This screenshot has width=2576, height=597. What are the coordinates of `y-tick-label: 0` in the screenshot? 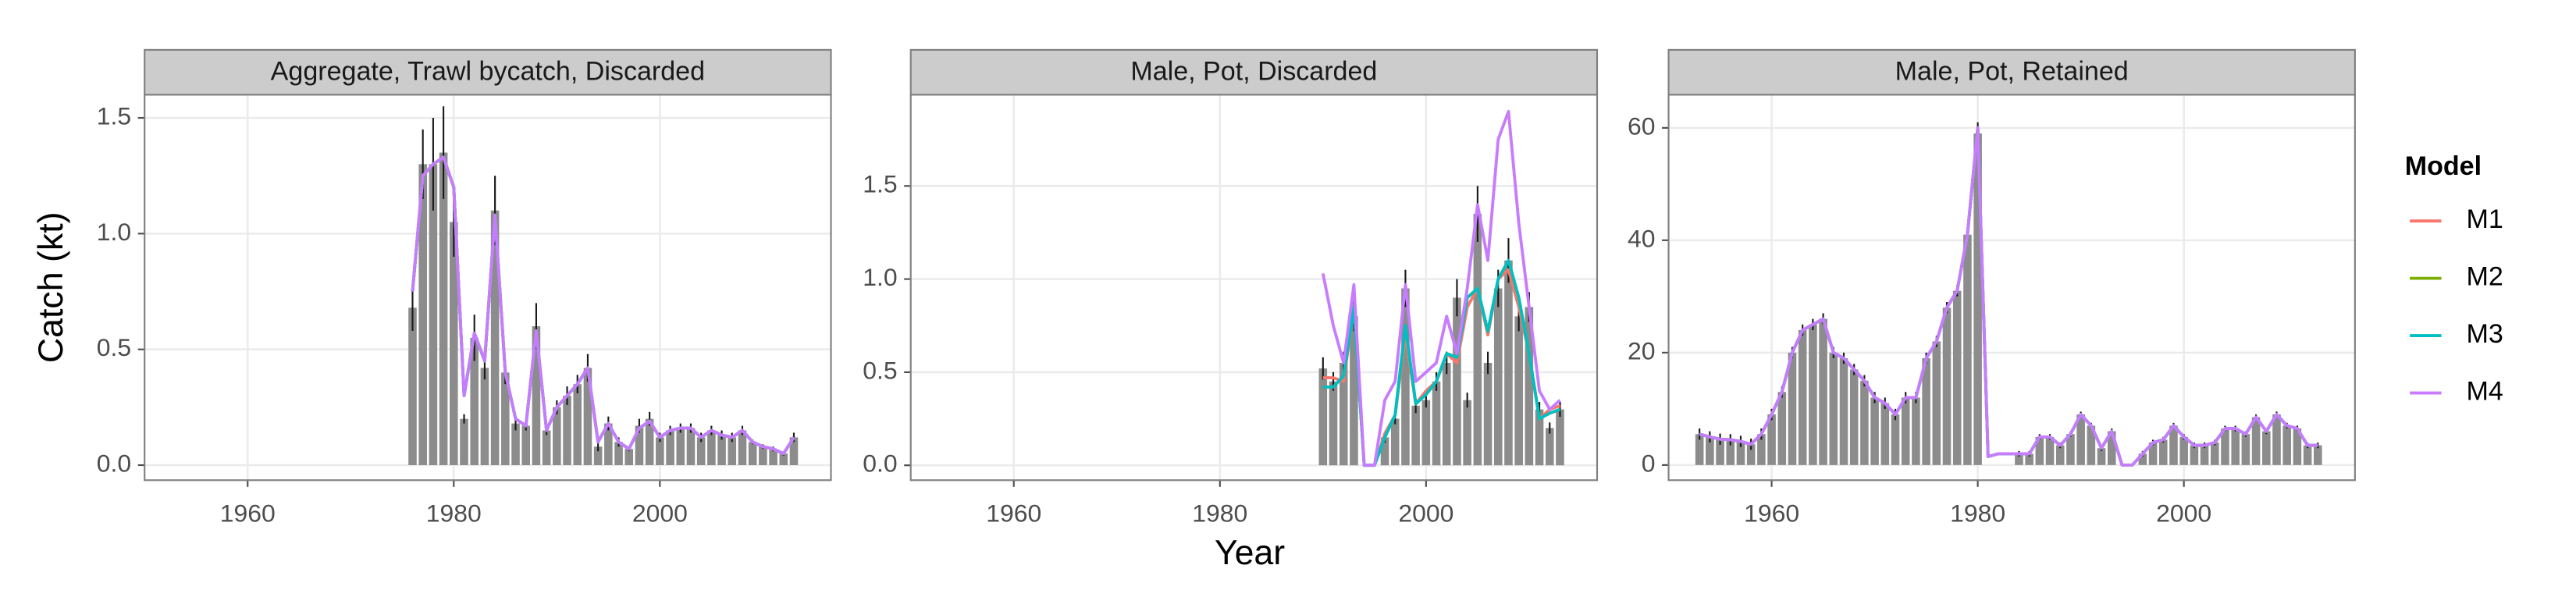 It's located at (1649, 463).